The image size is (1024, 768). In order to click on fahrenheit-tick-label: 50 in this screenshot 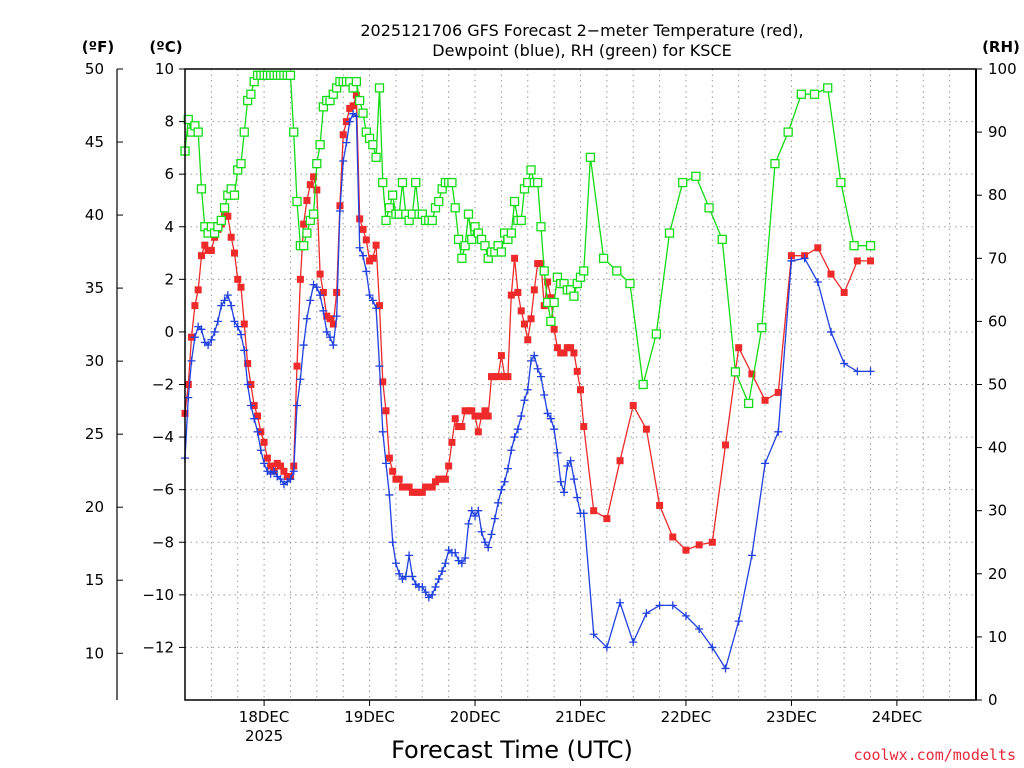, I will do `click(94, 69)`.